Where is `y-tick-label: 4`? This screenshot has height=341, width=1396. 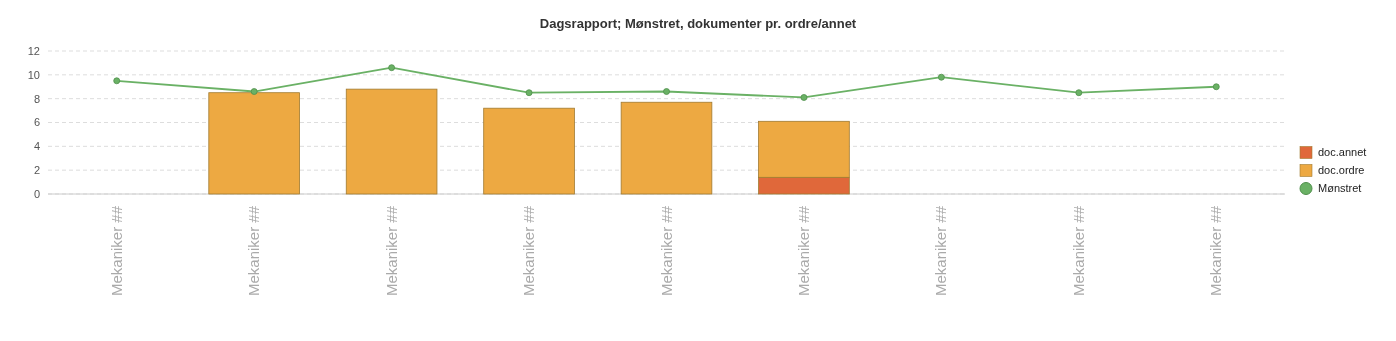
y-tick-label: 4 is located at coordinates (36, 146).